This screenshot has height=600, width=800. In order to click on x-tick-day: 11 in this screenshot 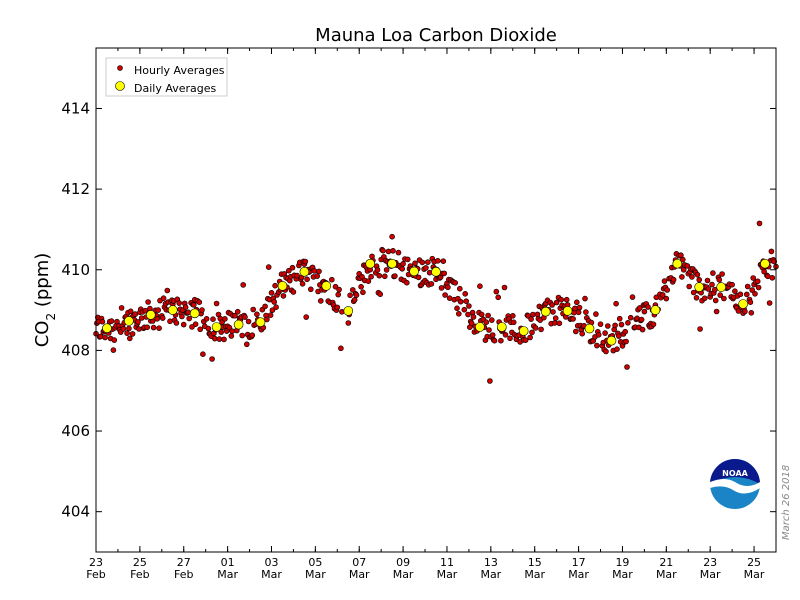, I will do `click(447, 562)`.